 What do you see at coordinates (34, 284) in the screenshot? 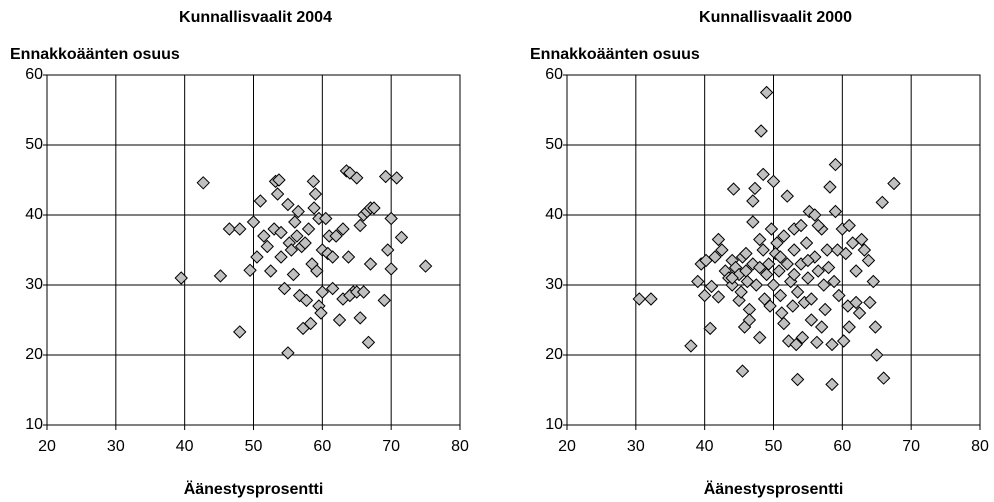
I see `y-tick-label: 30` at bounding box center [34, 284].